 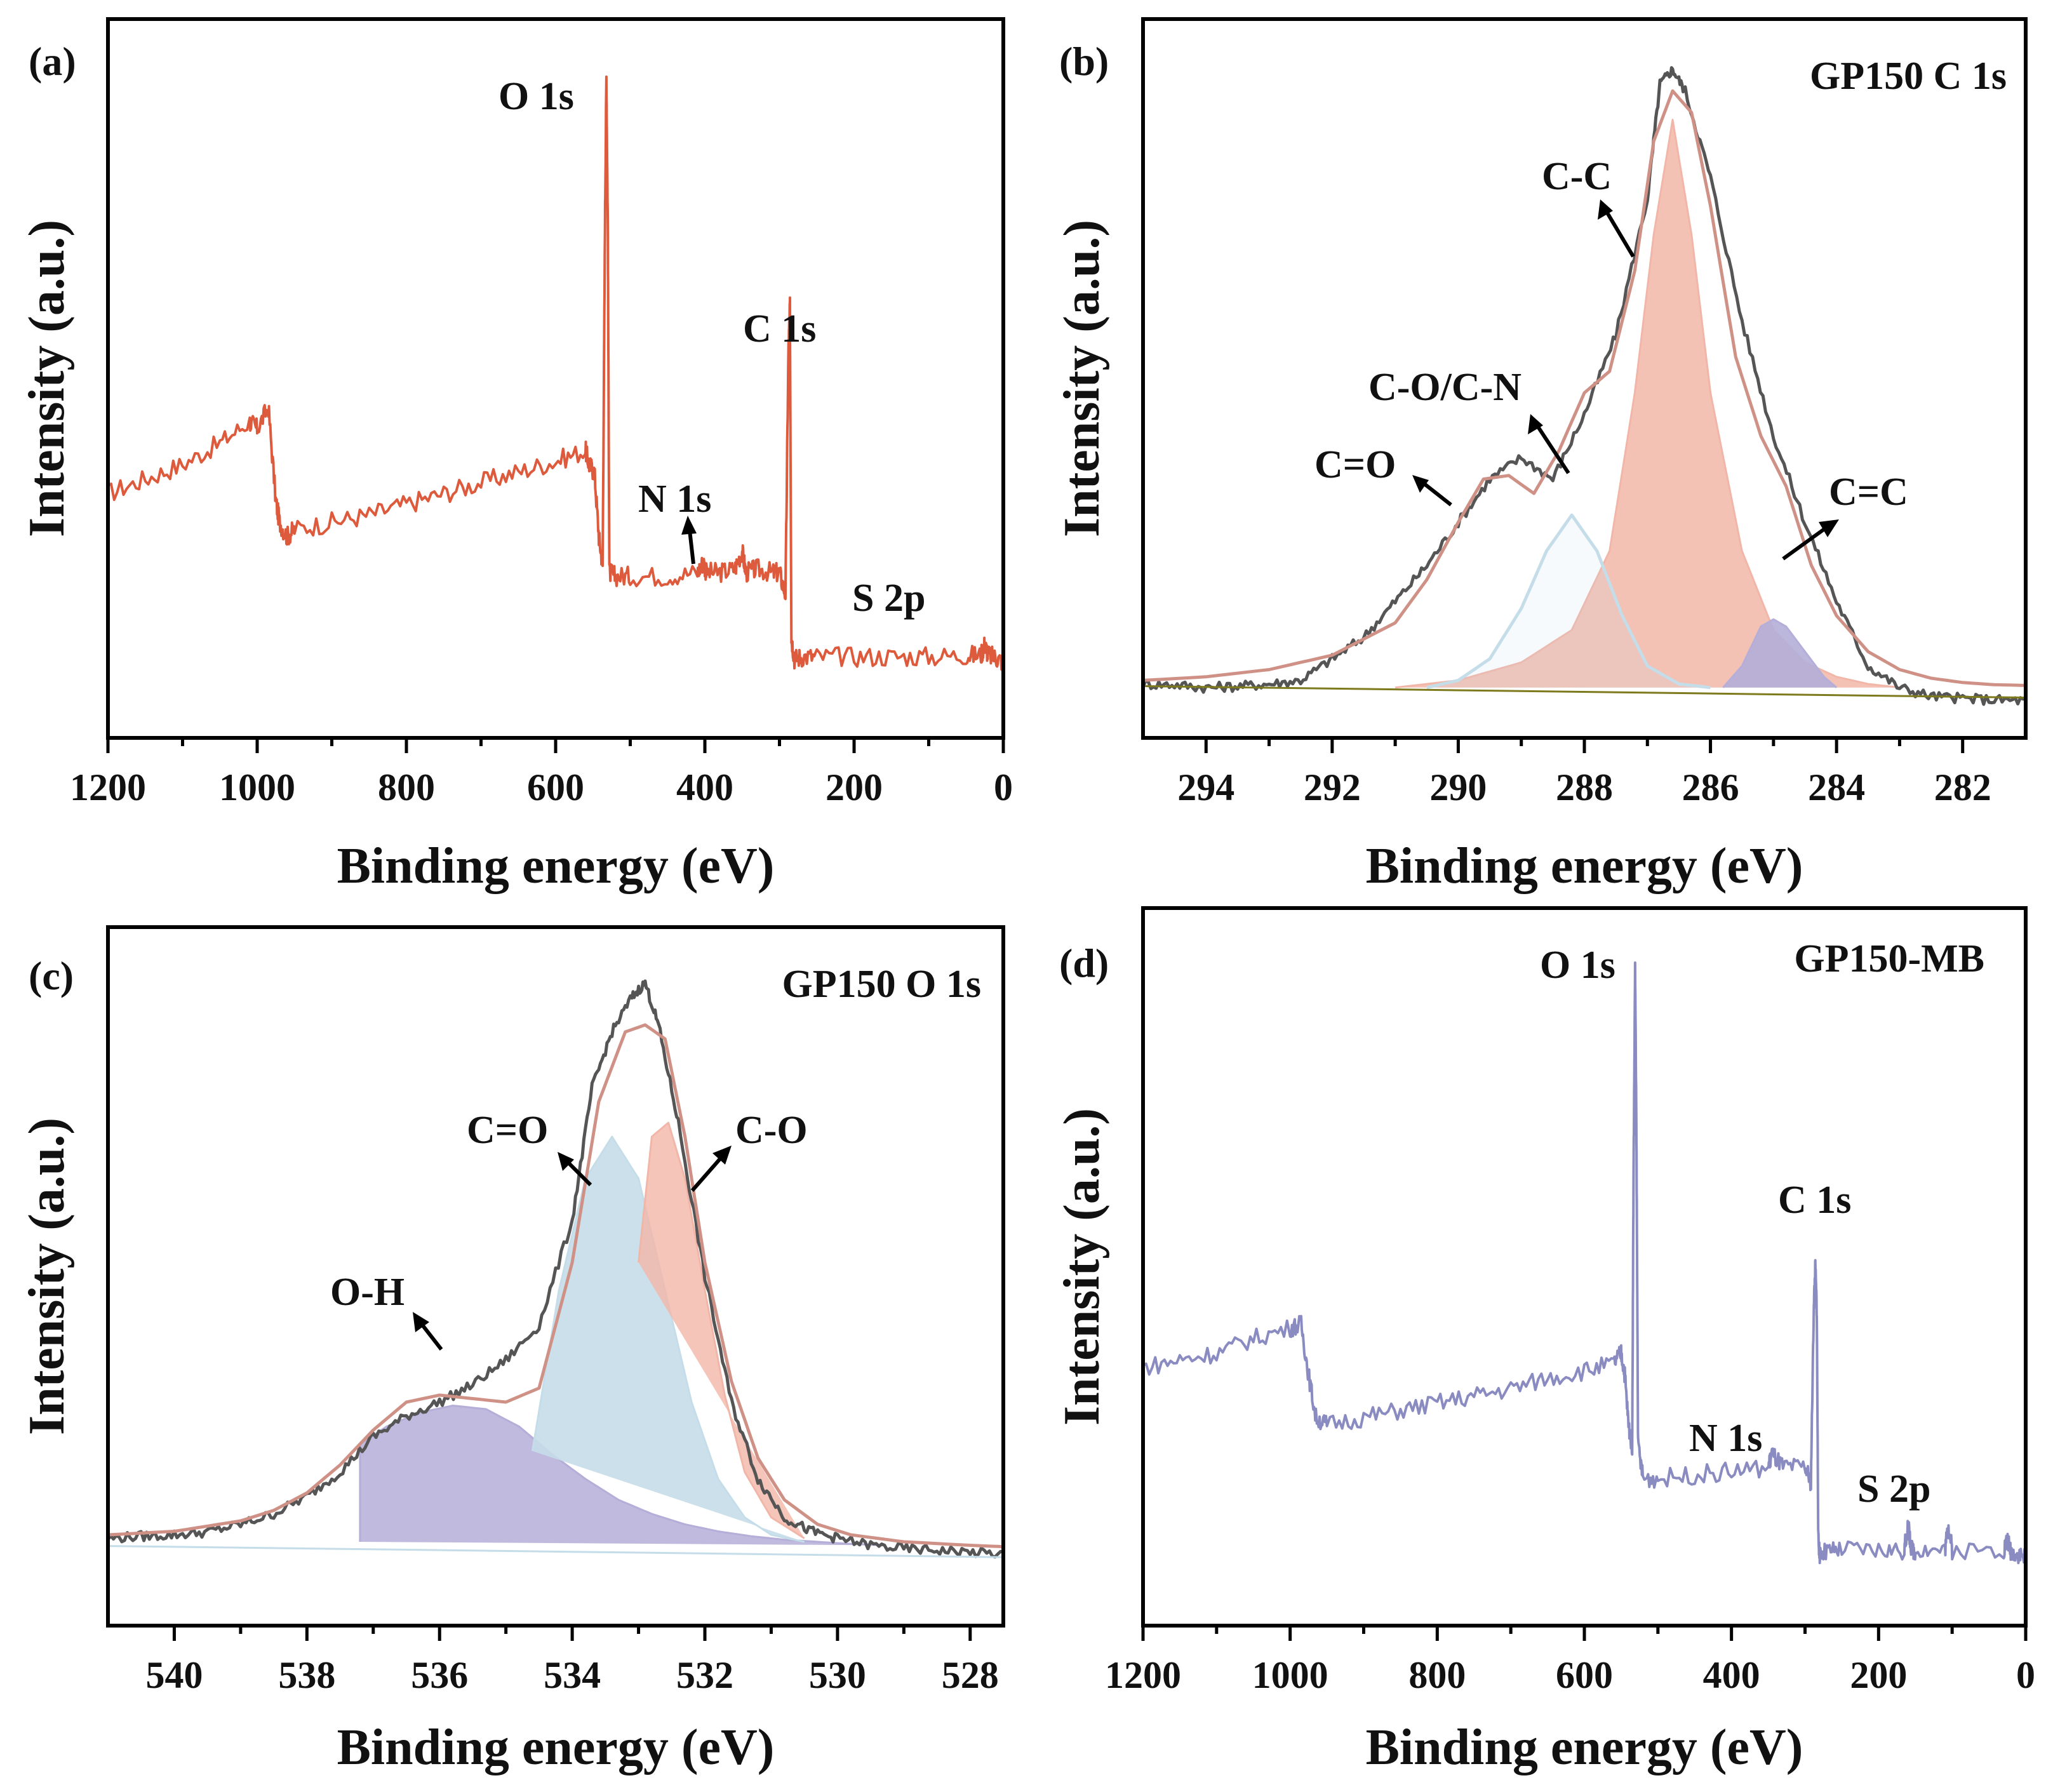 What do you see at coordinates (1458, 787) in the screenshot?
I see `x-tick-label: 290` at bounding box center [1458, 787].